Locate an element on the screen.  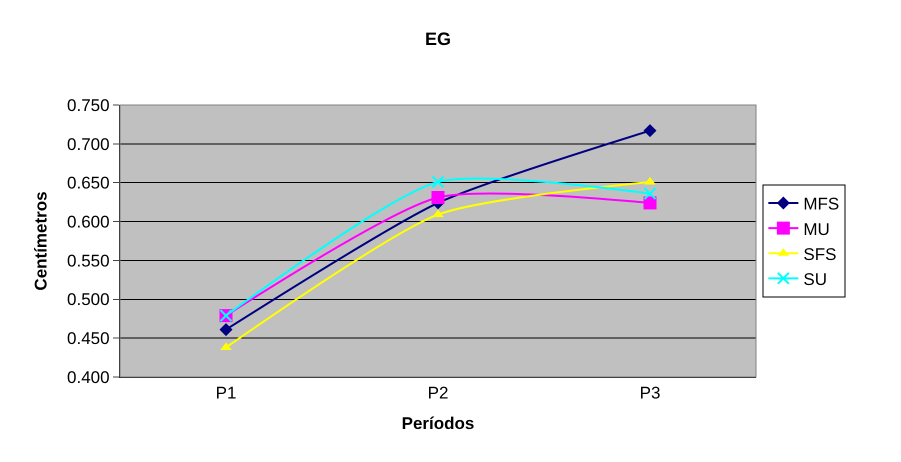
y-tick-label: 0.650 is located at coordinates (88, 183).